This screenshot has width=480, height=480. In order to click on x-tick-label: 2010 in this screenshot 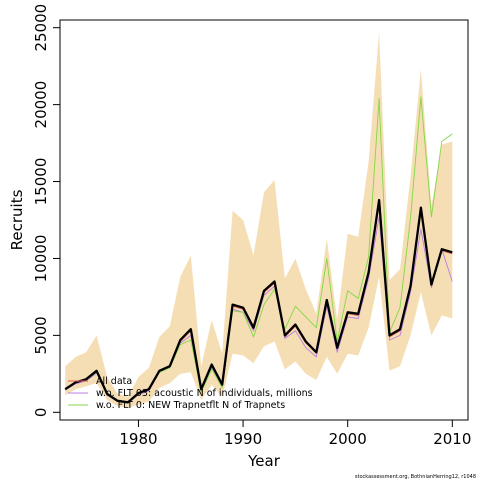, I will do `click(452, 439)`.